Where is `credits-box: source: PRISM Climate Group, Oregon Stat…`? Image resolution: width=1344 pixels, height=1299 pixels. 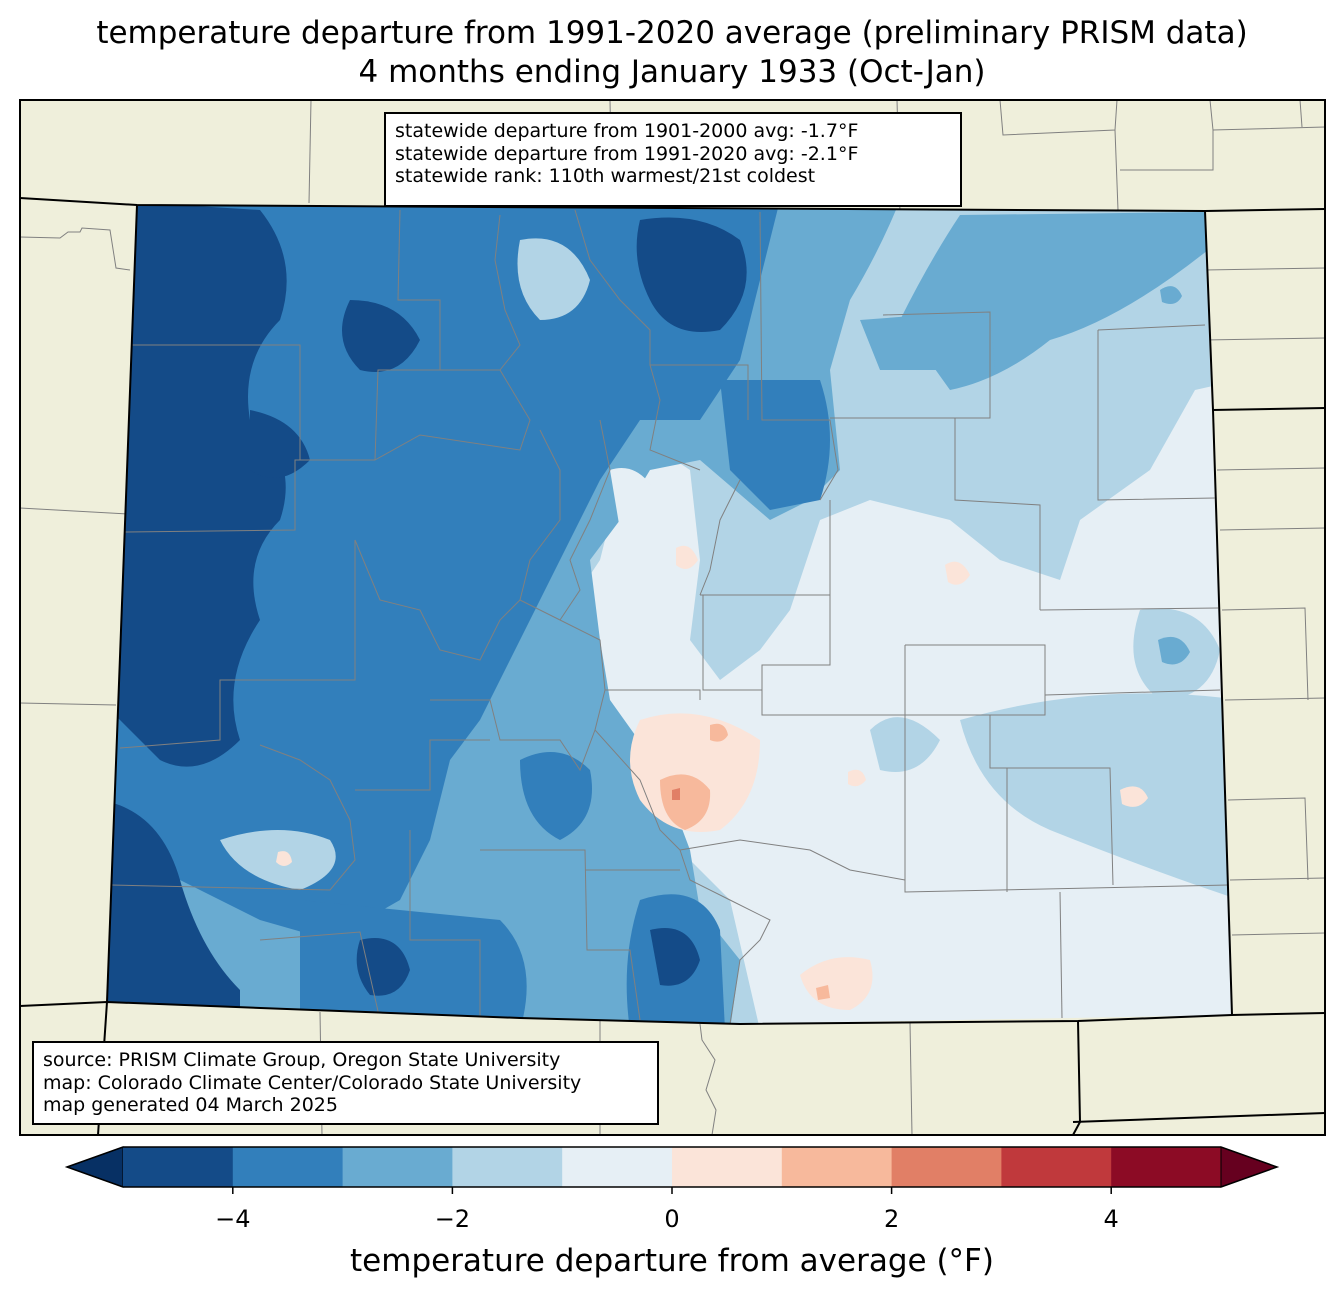
credits-box: source: PRISM Climate Group, Oregon Stat… is located at coordinates (345, 1083).